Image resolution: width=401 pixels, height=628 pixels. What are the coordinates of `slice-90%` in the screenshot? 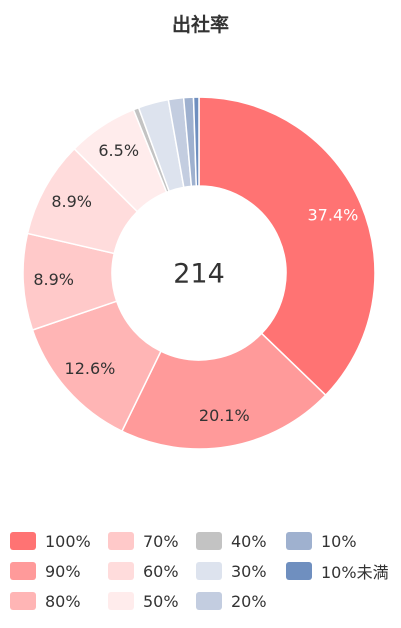 It's located at (223, 391).